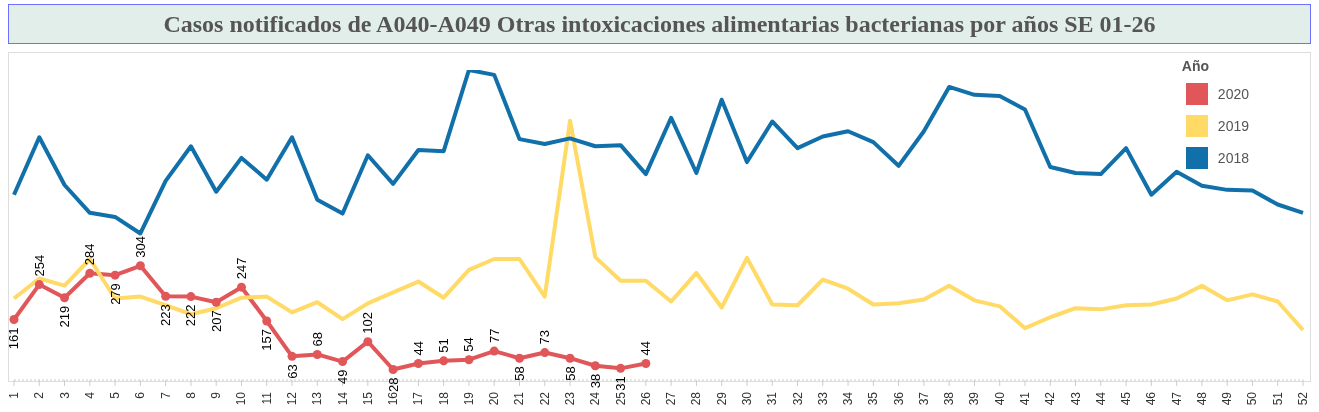 The width and height of the screenshot is (1319, 412). What do you see at coordinates (343, 377) in the screenshot?
I see `data-label: 49` at bounding box center [343, 377].